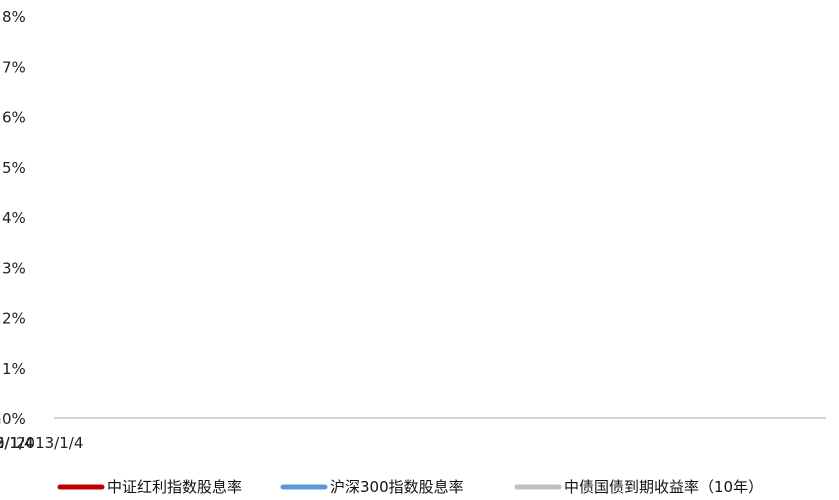 This screenshot has width=839, height=500. Describe the element at coordinates (663, 487) in the screenshot. I see `legend-label-2: 中债国债到期收益率（10年）` at that location.